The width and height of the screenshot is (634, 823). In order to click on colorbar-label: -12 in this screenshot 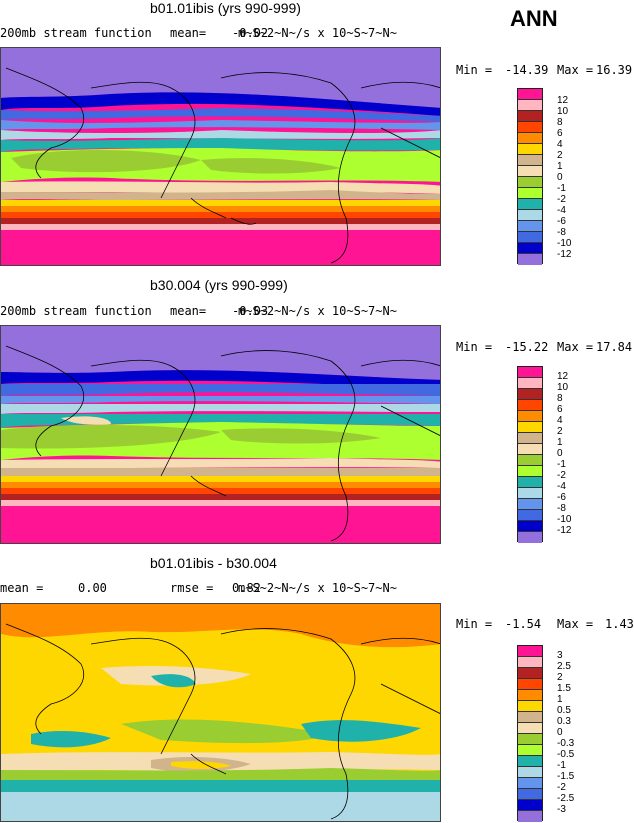, I will do `click(564, 530)`.